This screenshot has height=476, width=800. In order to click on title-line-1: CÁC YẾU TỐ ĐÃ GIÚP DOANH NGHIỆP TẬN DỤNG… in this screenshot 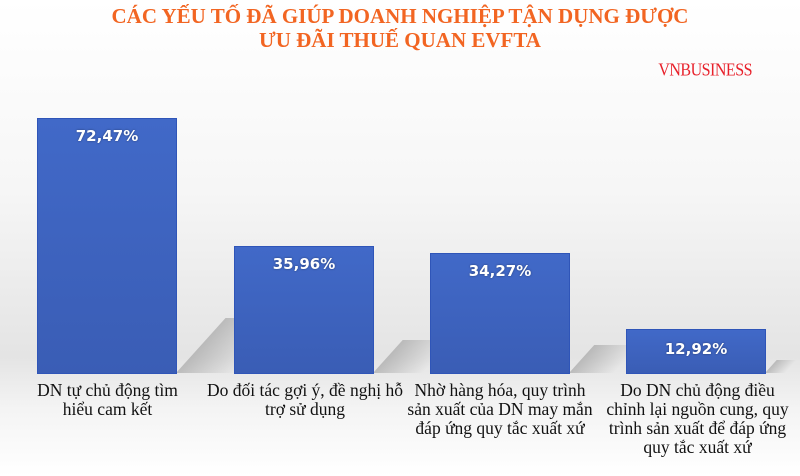, I will do `click(400, 16)`.